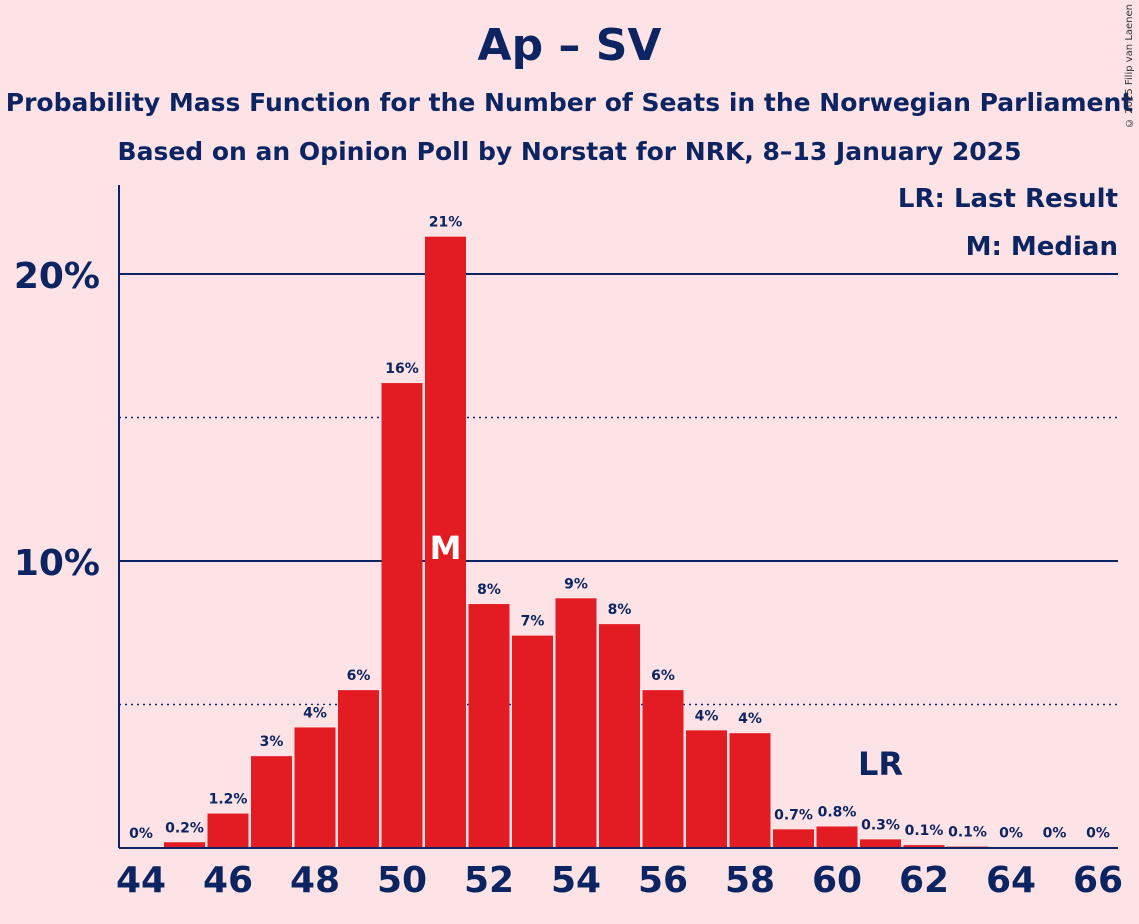 Image resolution: width=1139 pixels, height=924 pixels. Describe the element at coordinates (228, 800) in the screenshot. I see `data-label: 1.2%` at that location.